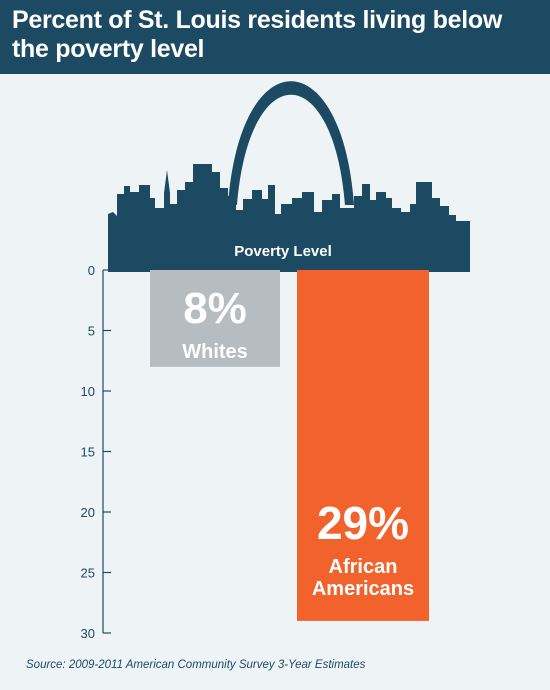  Describe the element at coordinates (291, 143) in the screenshot. I see `gateway-arch-icon` at that location.